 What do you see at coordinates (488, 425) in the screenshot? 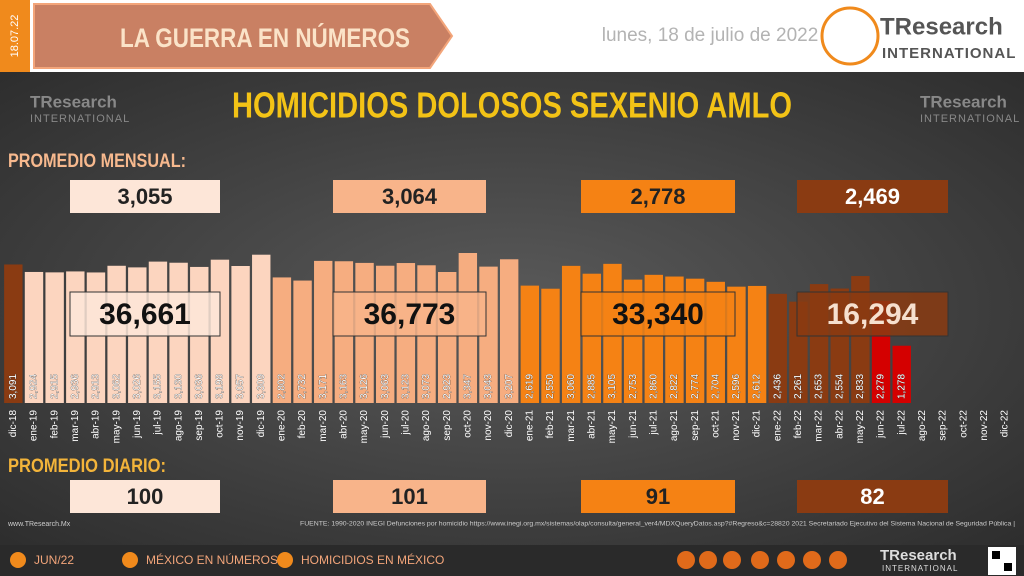
I see `x-tick-label: nov-20` at bounding box center [488, 425].